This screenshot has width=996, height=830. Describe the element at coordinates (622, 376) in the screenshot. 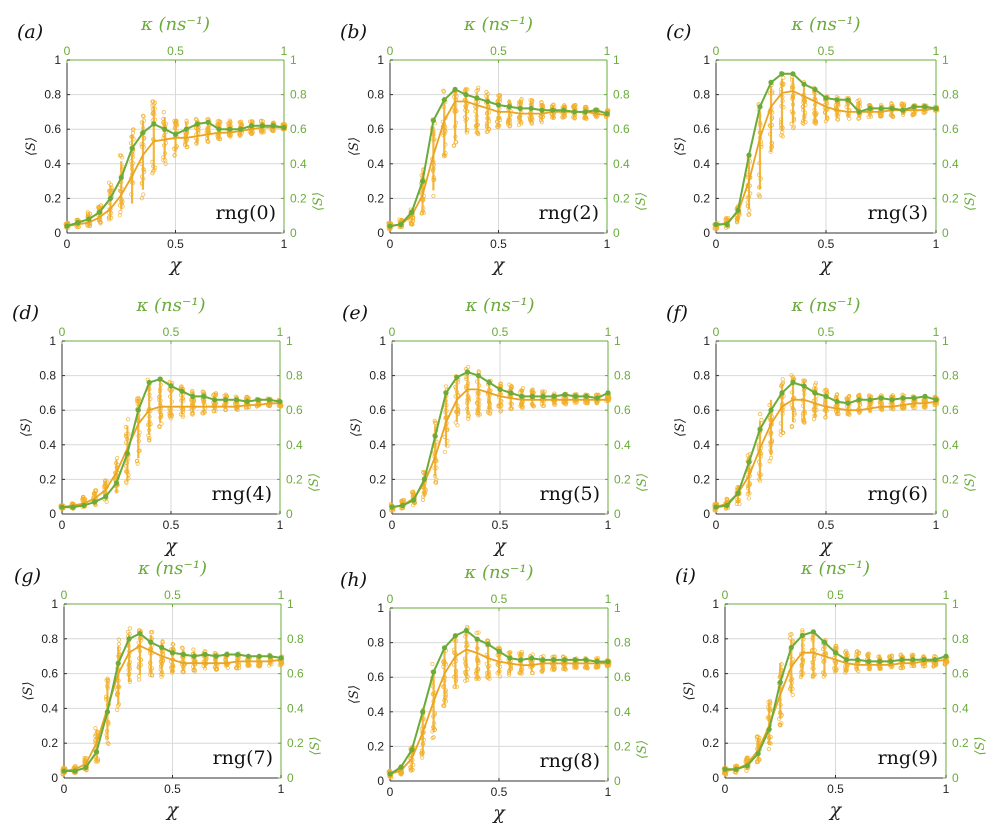

I see `tick-label-right: 0.8` at that location.